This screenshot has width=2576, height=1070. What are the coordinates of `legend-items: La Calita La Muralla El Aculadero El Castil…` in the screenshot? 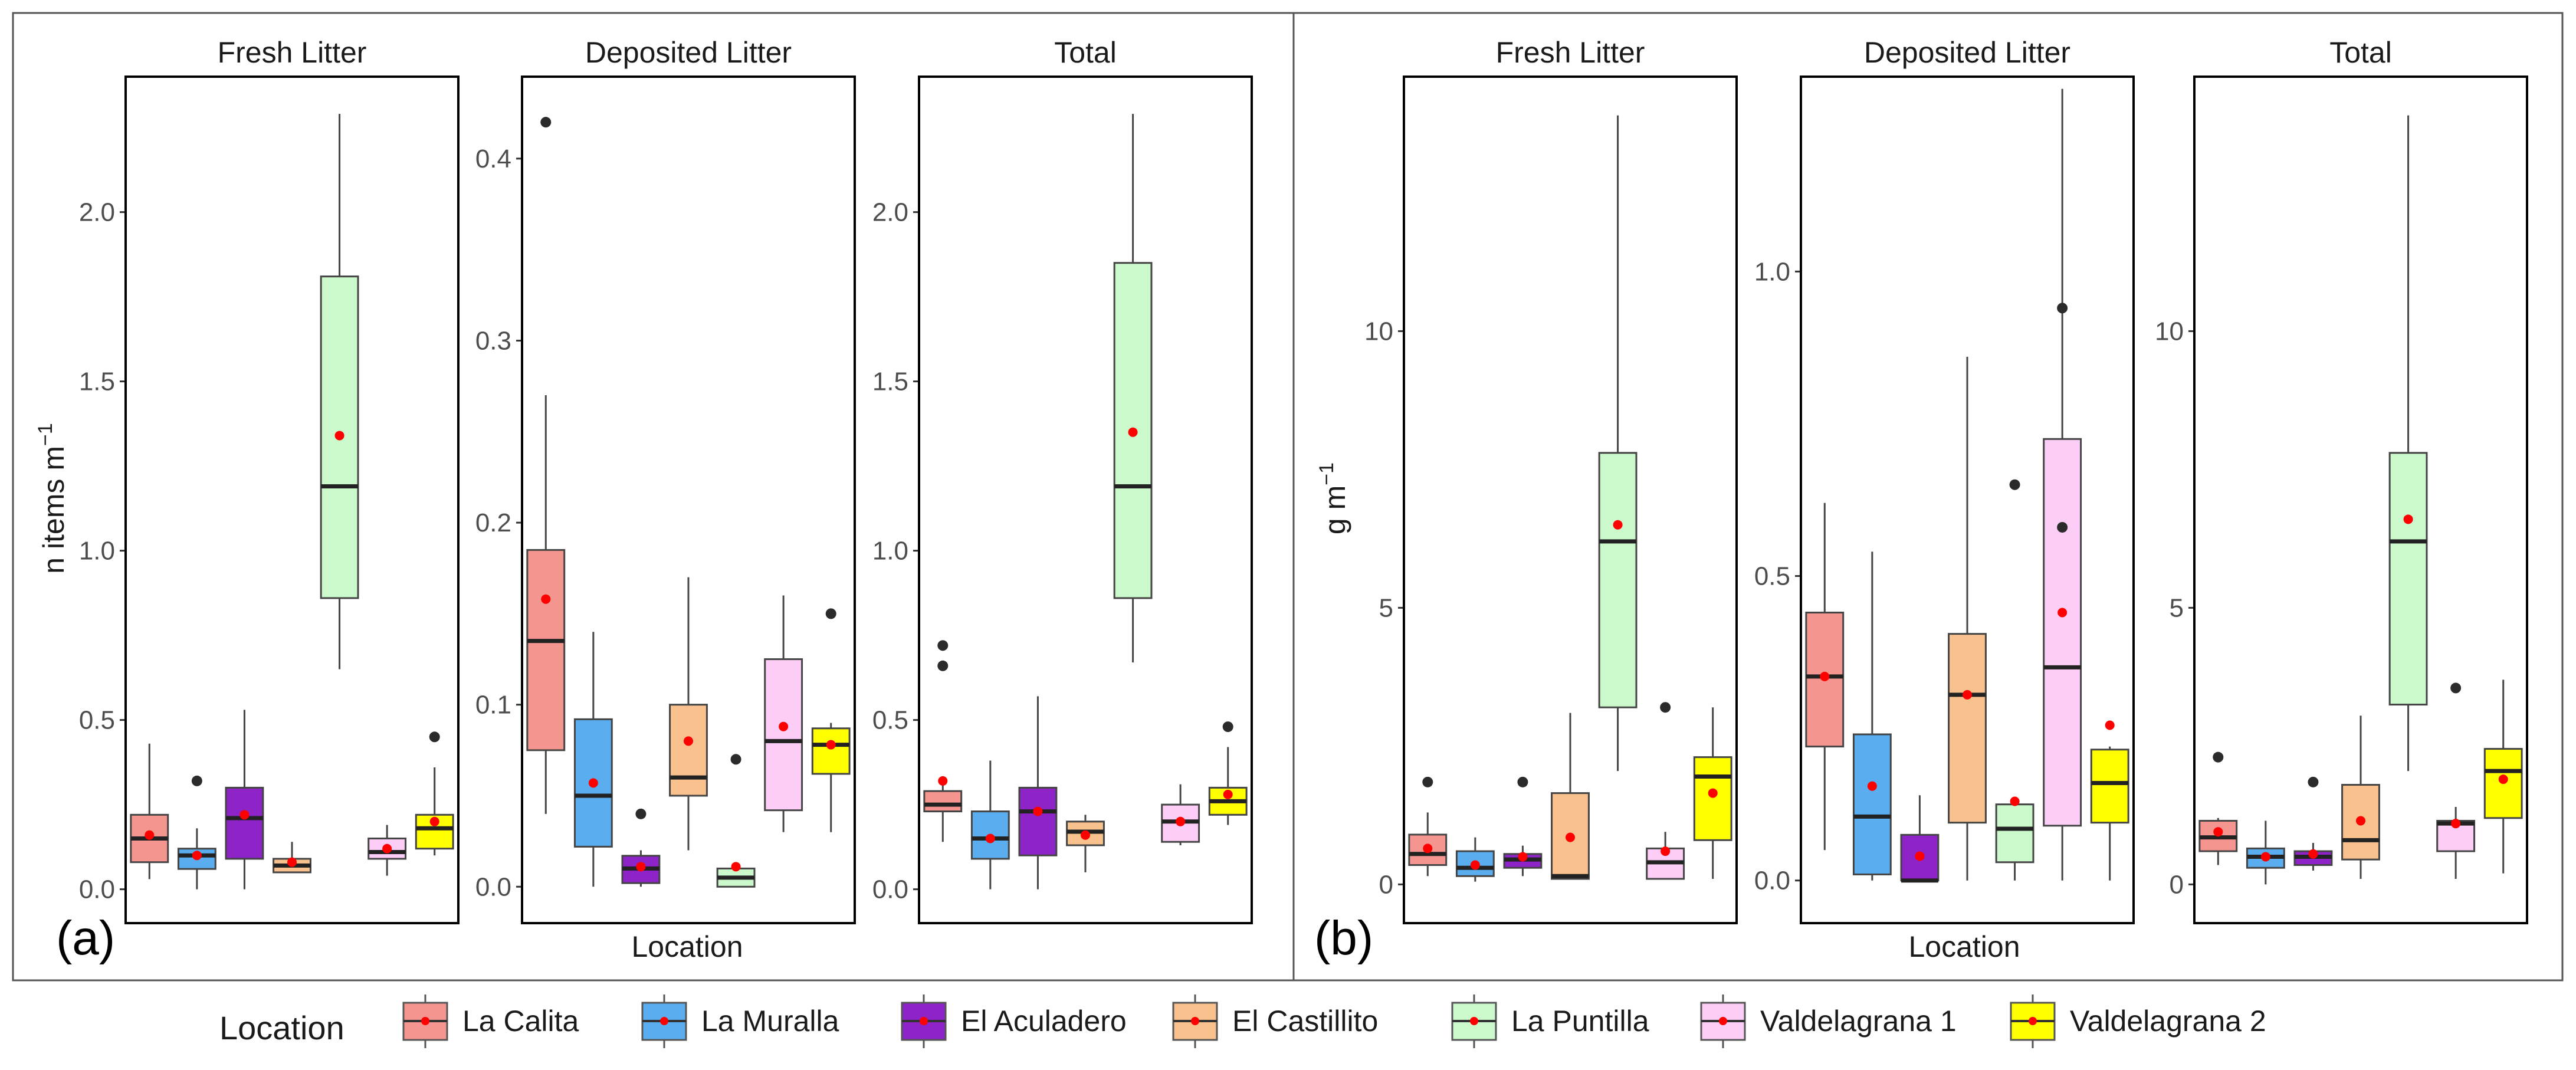 It's located at (1334, 1021).